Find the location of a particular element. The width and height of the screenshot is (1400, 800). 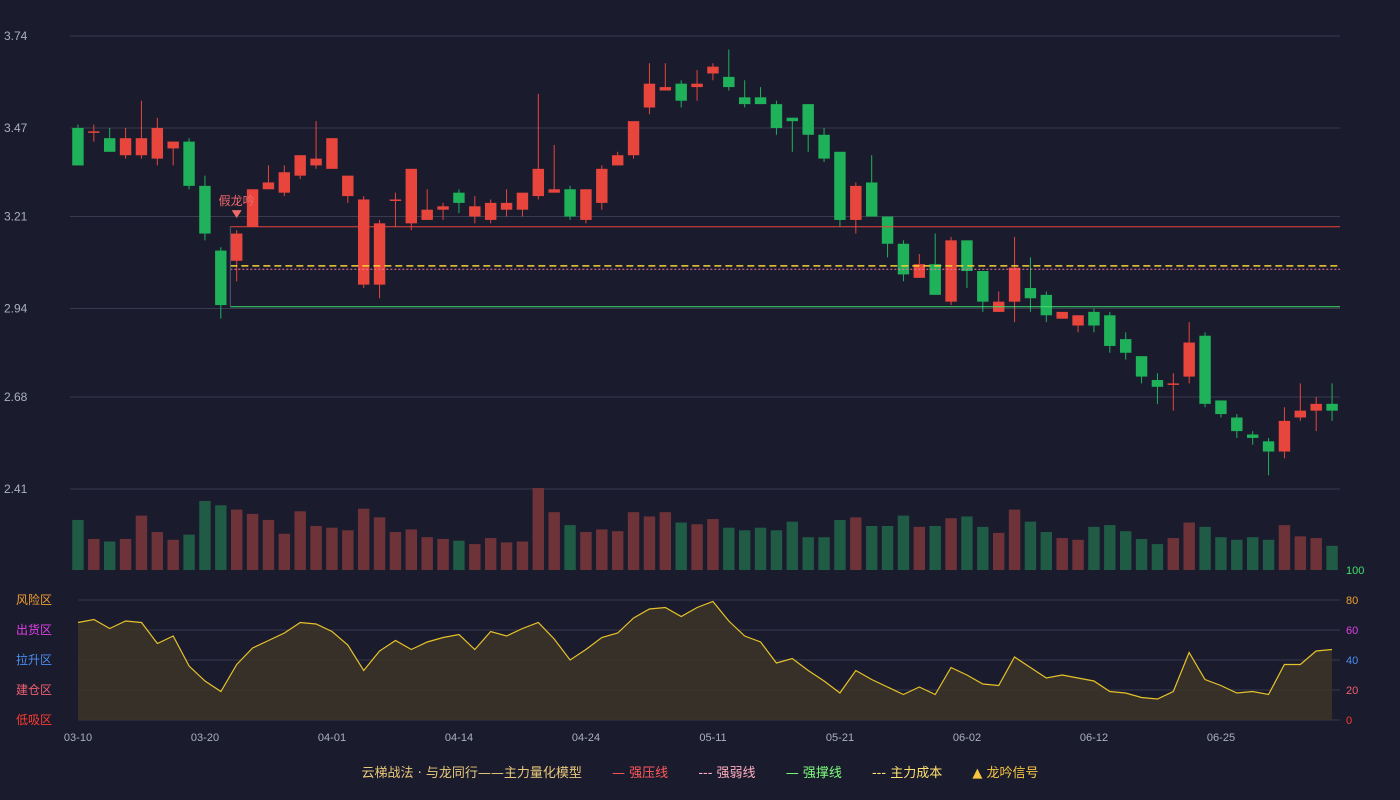

zone-label: 低吸区 is located at coordinates (34, 720).